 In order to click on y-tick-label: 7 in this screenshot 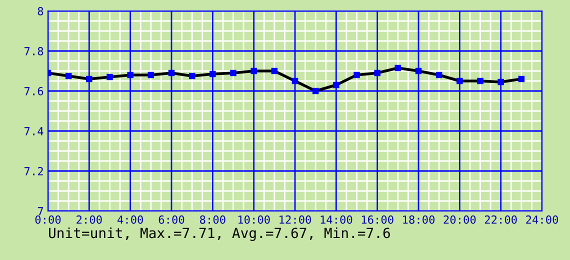, I will do `click(40, 211)`.